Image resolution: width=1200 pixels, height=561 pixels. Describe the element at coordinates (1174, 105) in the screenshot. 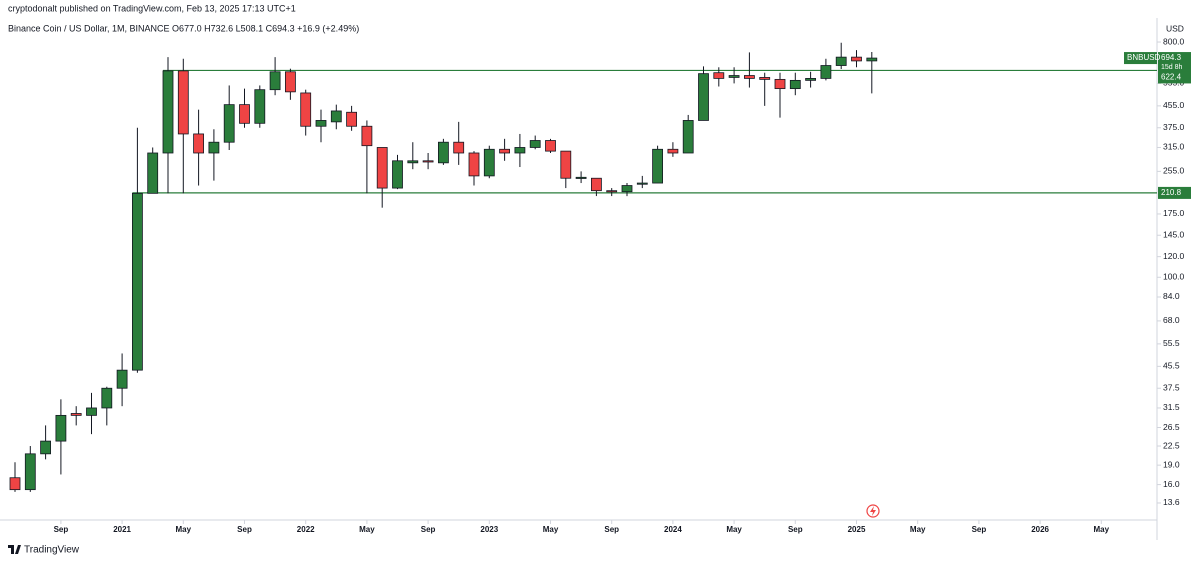

I see `y-tick-label: 455.0` at that location.